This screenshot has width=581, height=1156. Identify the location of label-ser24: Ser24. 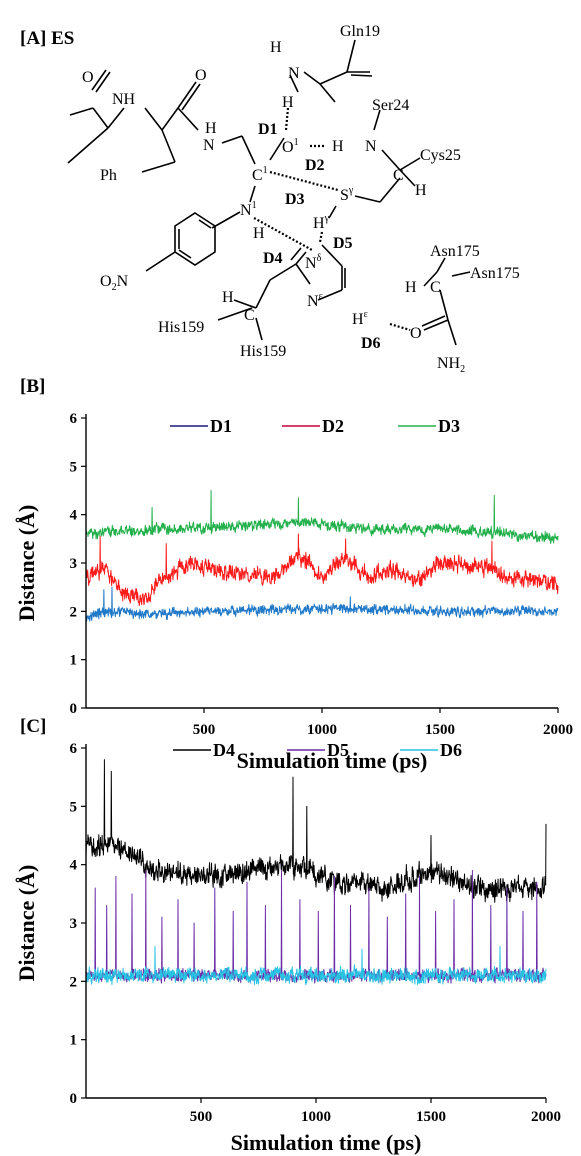
(390, 105).